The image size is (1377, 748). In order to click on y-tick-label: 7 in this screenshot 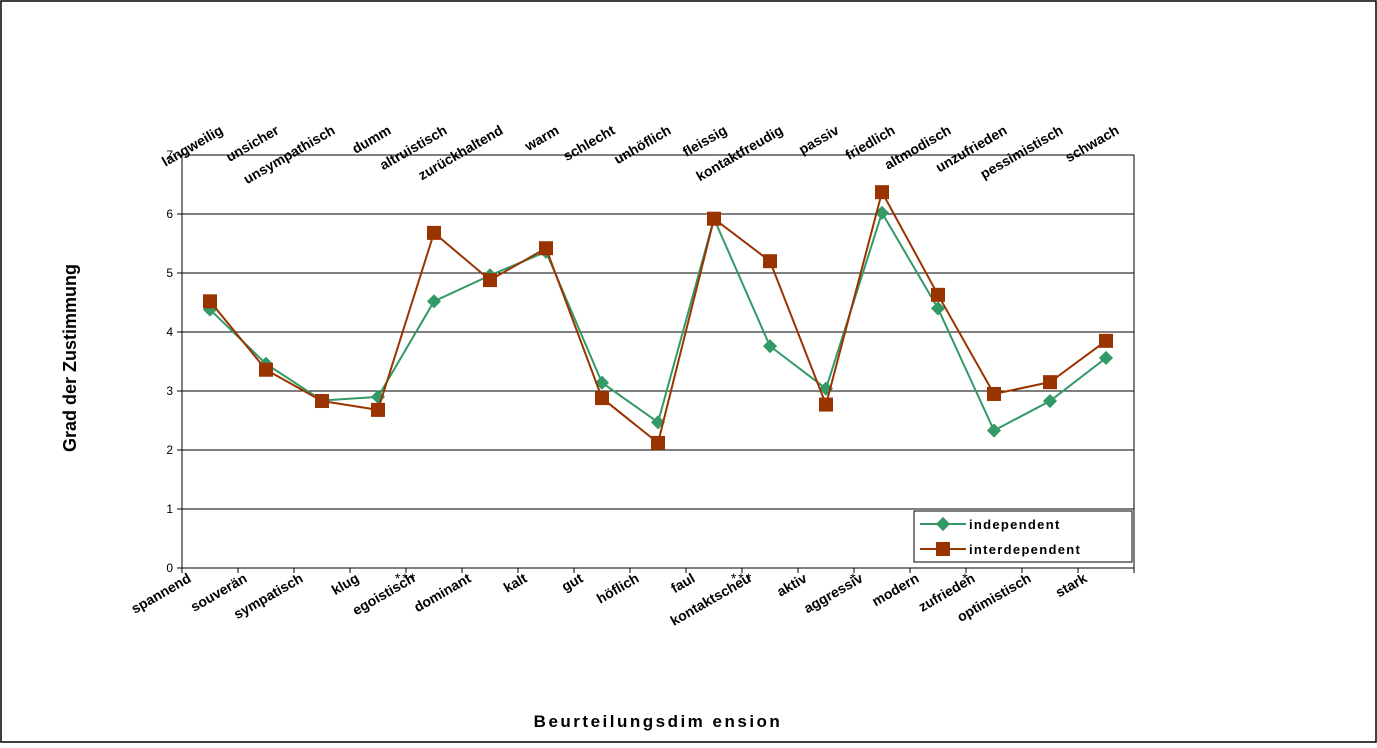, I will do `click(169, 155)`.